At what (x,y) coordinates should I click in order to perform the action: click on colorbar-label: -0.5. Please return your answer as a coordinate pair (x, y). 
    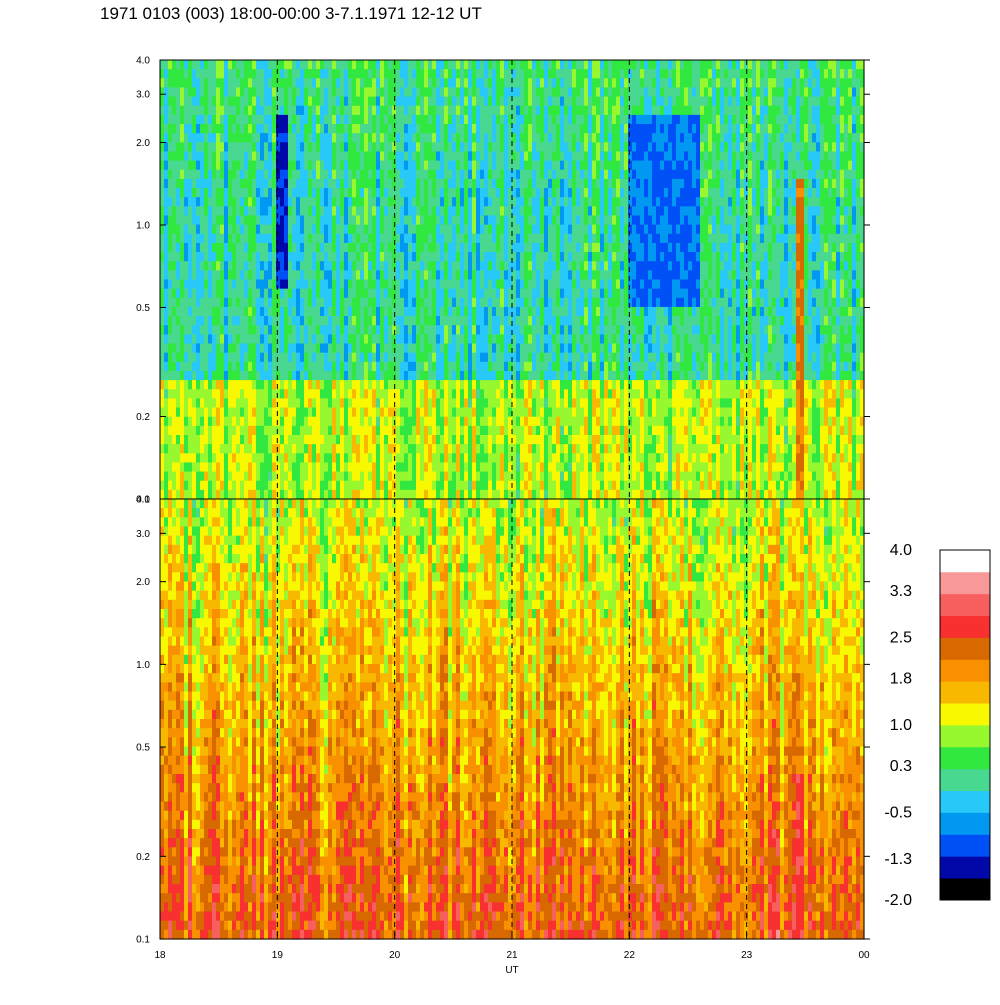
    Looking at the image, I should click on (898, 813).